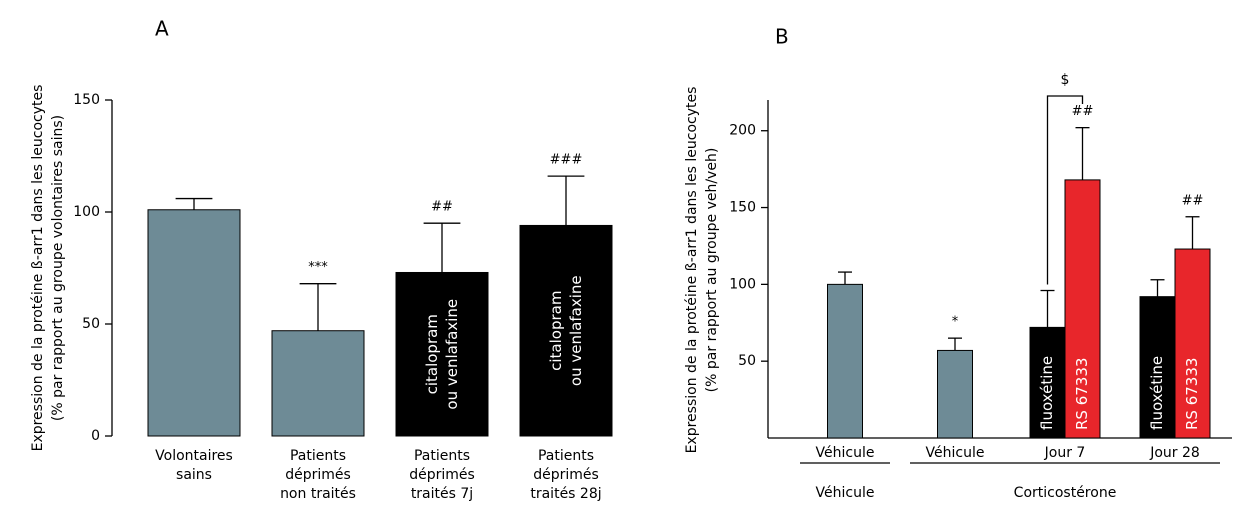 The height and width of the screenshot is (506, 1240). What do you see at coordinates (845, 493) in the screenshot?
I see `group-label: Véhicule` at bounding box center [845, 493].